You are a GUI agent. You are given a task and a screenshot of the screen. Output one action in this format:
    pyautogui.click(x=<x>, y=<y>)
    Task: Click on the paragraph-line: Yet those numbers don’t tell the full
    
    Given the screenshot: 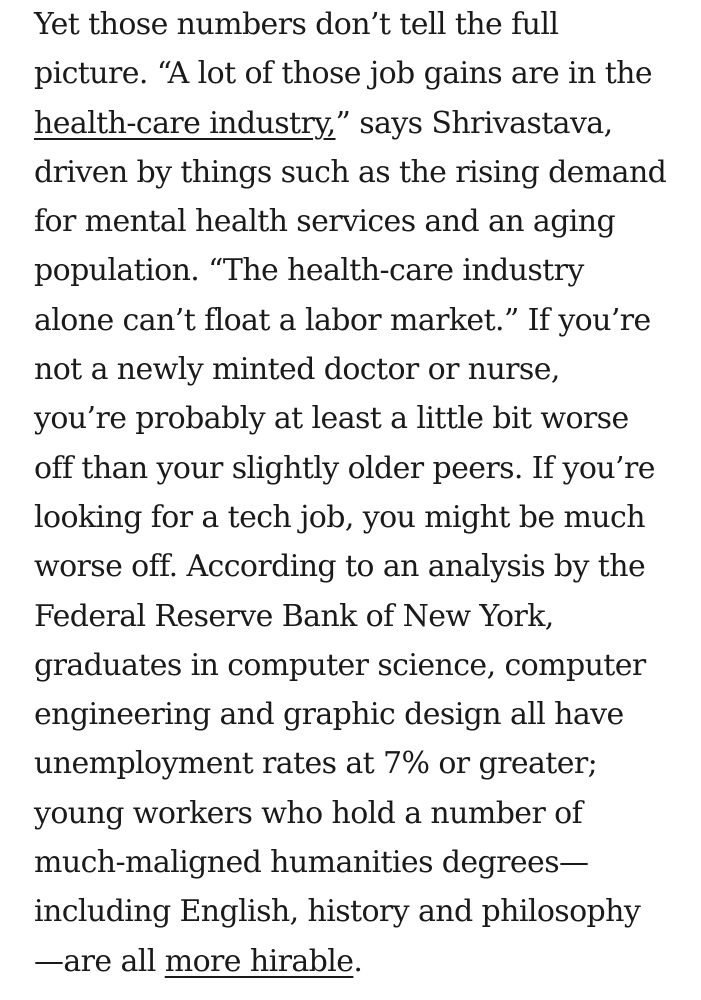 What is the action you would take?
    pyautogui.click(x=364, y=24)
    